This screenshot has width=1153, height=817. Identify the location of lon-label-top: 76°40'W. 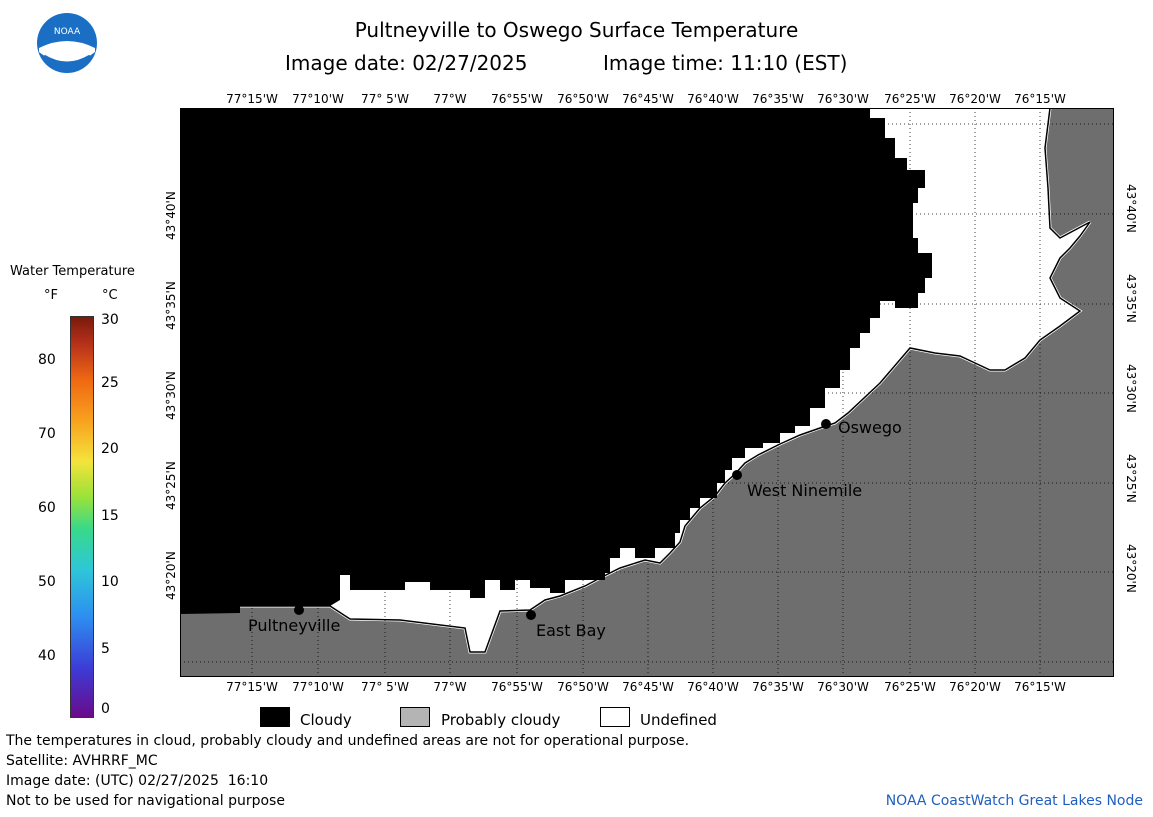
(713, 99).